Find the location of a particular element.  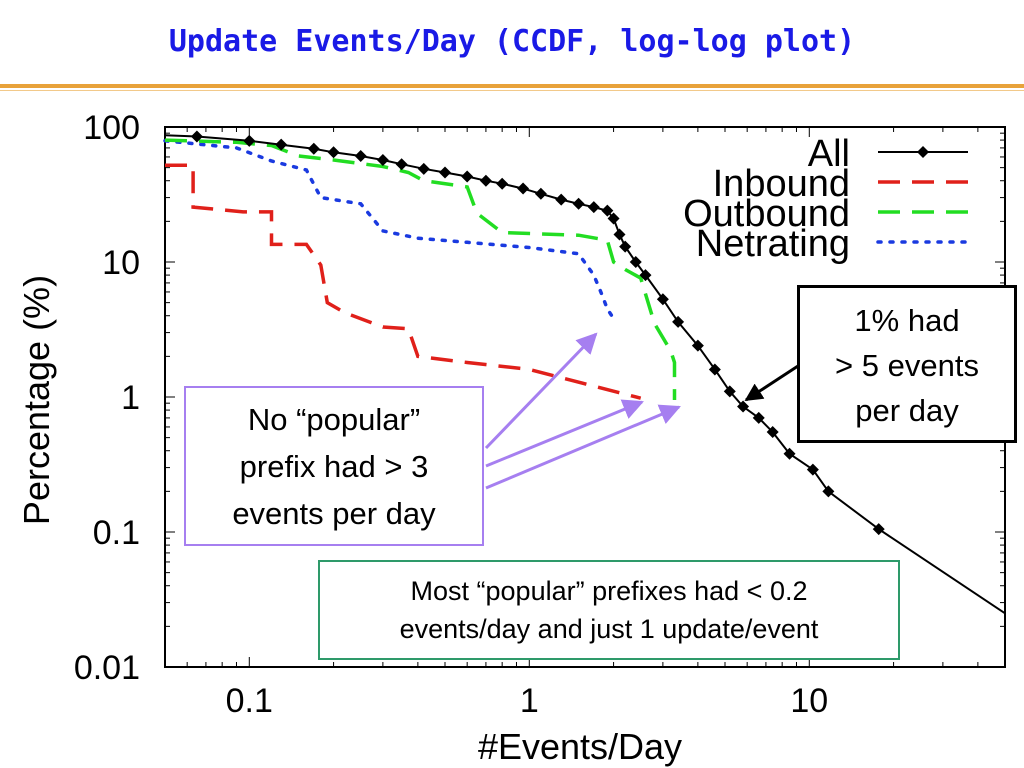

series-line-inbound is located at coordinates (403, 281).